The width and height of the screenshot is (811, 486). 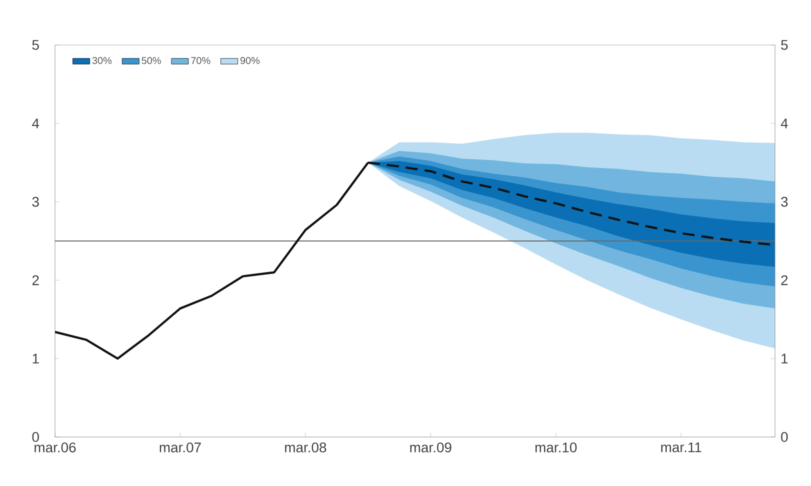 I want to click on y-tick-label: 5, so click(x=35, y=45).